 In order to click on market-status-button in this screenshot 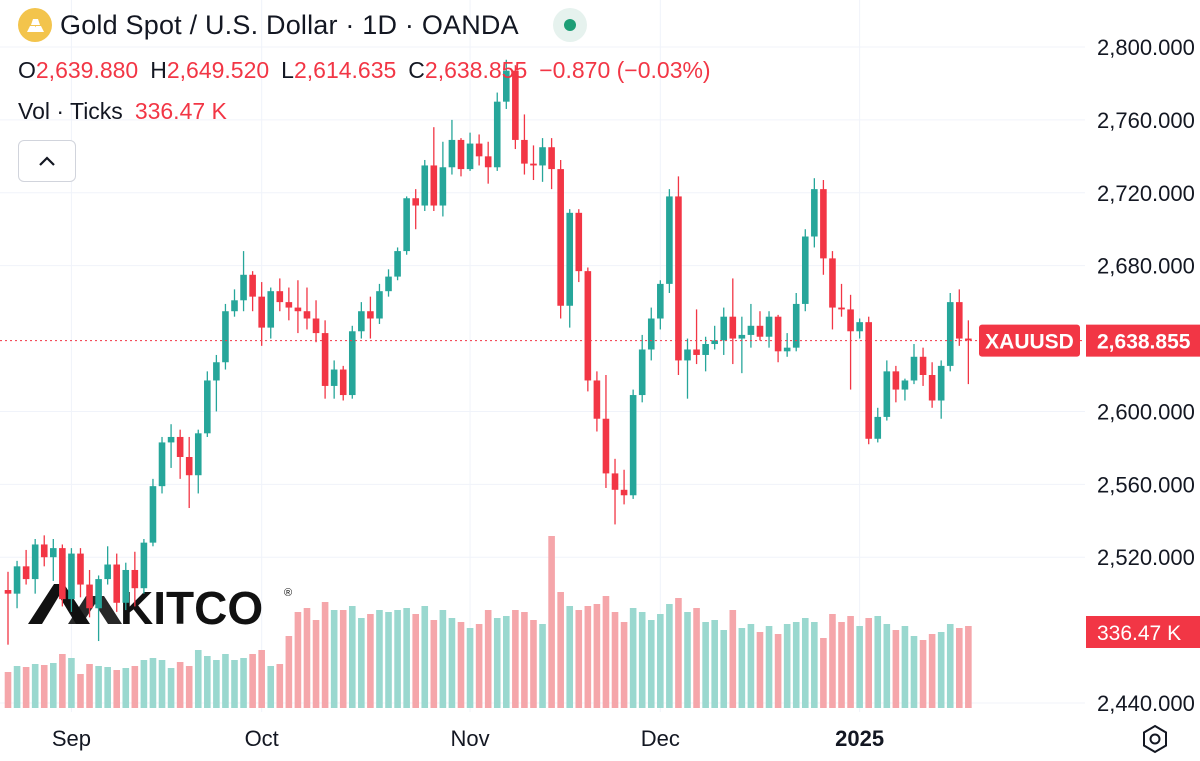, I will do `click(569, 25)`.